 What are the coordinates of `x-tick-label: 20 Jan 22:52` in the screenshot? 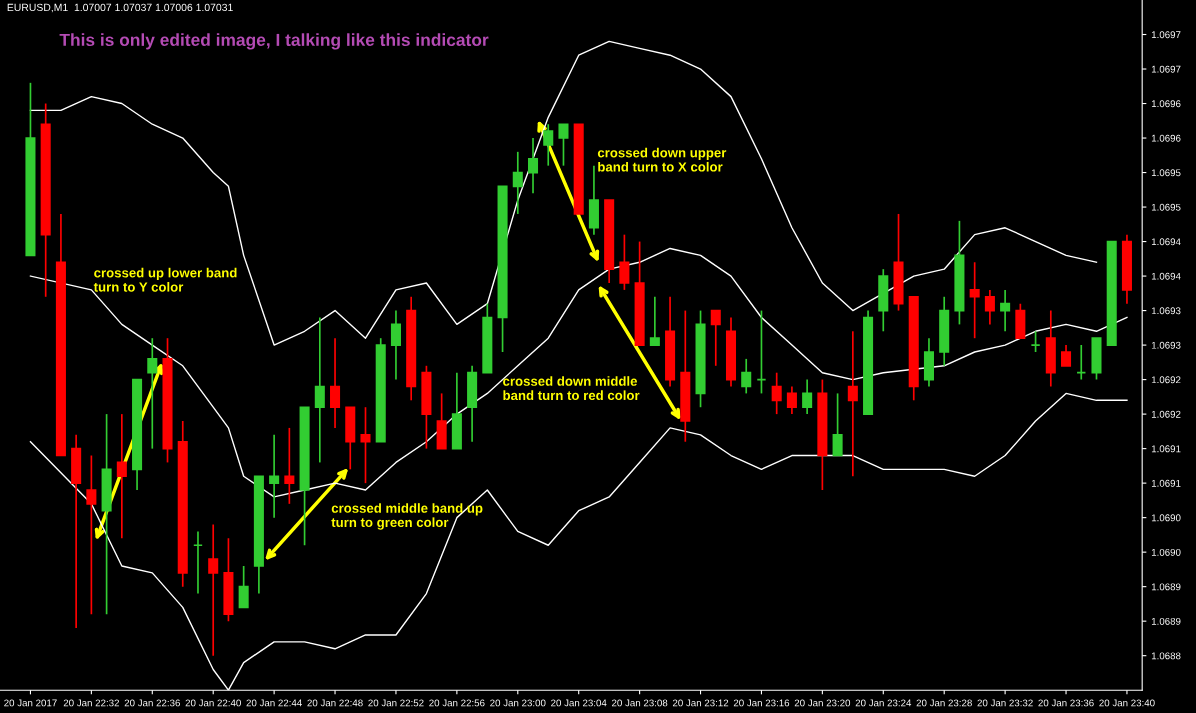 It's located at (396, 703).